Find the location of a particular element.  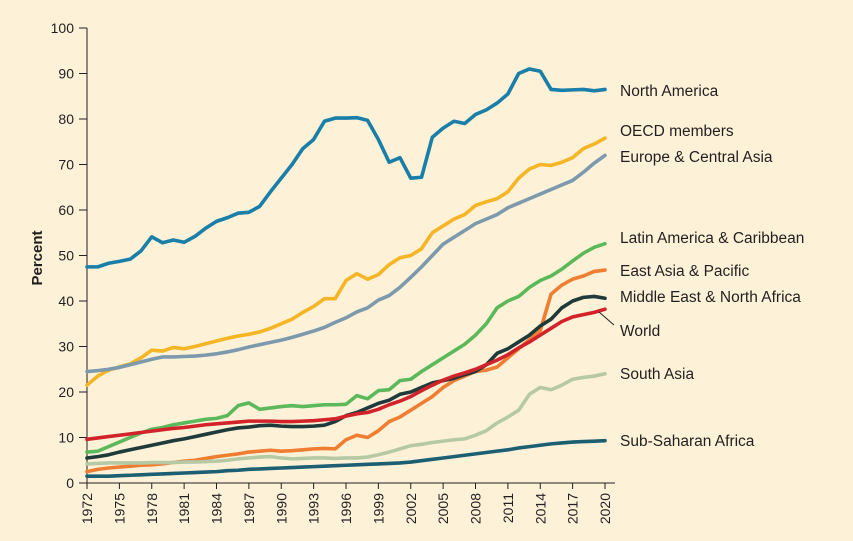

x-tick-label: 2008 is located at coordinates (476, 508).